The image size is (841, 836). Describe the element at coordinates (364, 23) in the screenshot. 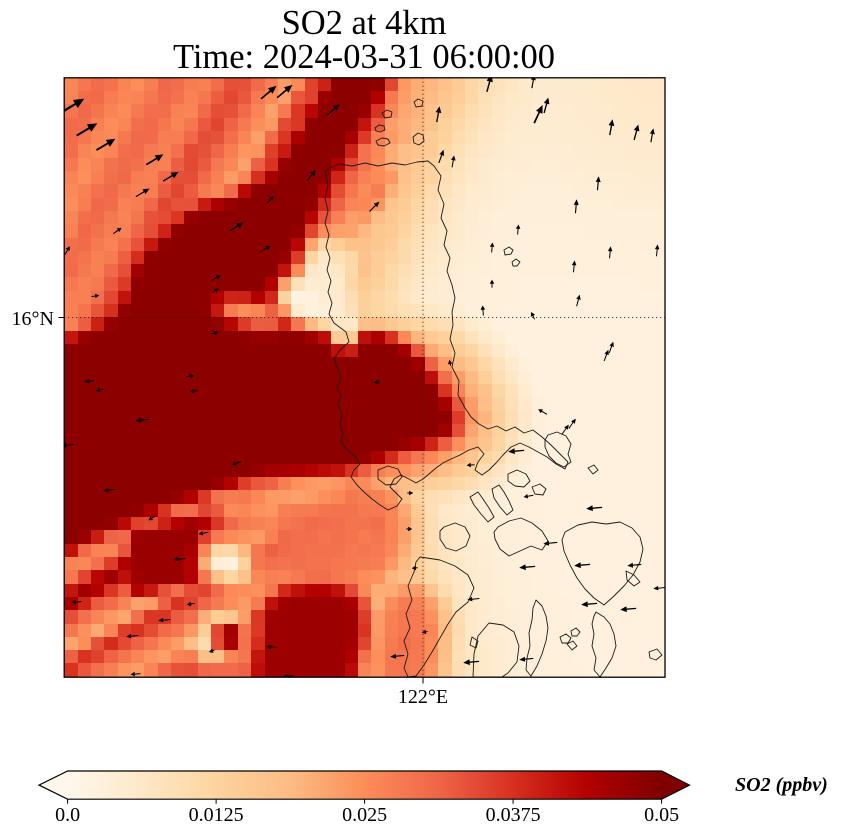

I see `svg-text: SO2 at 4km` at that location.